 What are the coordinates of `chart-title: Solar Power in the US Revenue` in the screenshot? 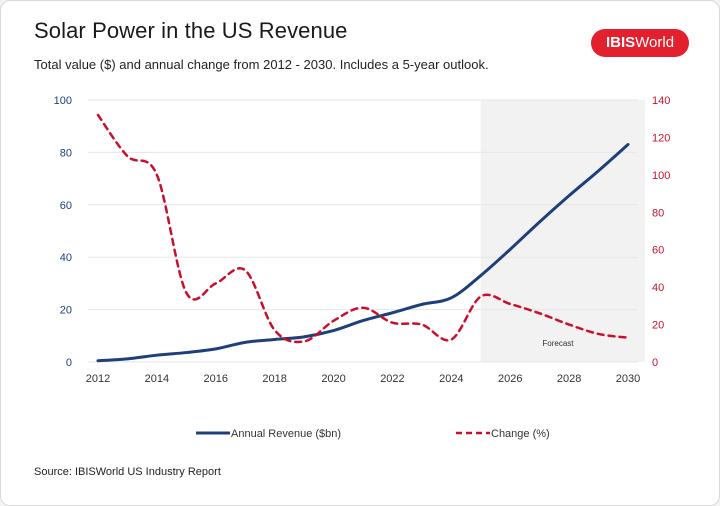 It's located at (191, 30).